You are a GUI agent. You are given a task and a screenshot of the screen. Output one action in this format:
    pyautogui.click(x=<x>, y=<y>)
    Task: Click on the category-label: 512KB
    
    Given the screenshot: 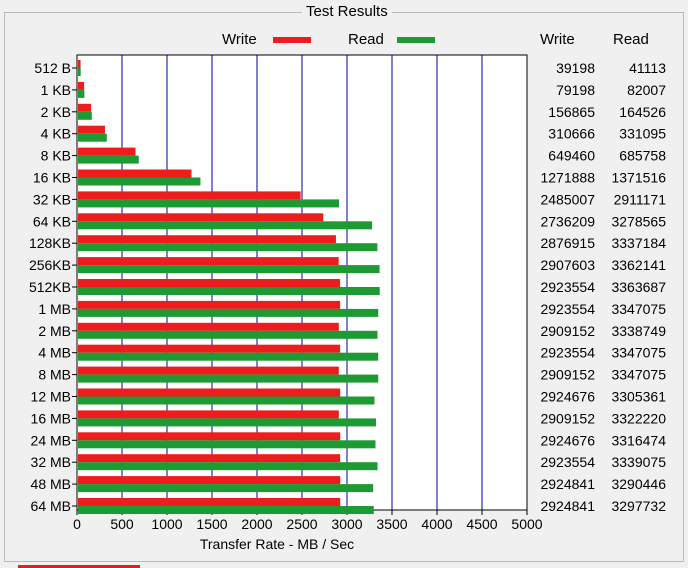 What is the action you would take?
    pyautogui.click(x=50, y=287)
    